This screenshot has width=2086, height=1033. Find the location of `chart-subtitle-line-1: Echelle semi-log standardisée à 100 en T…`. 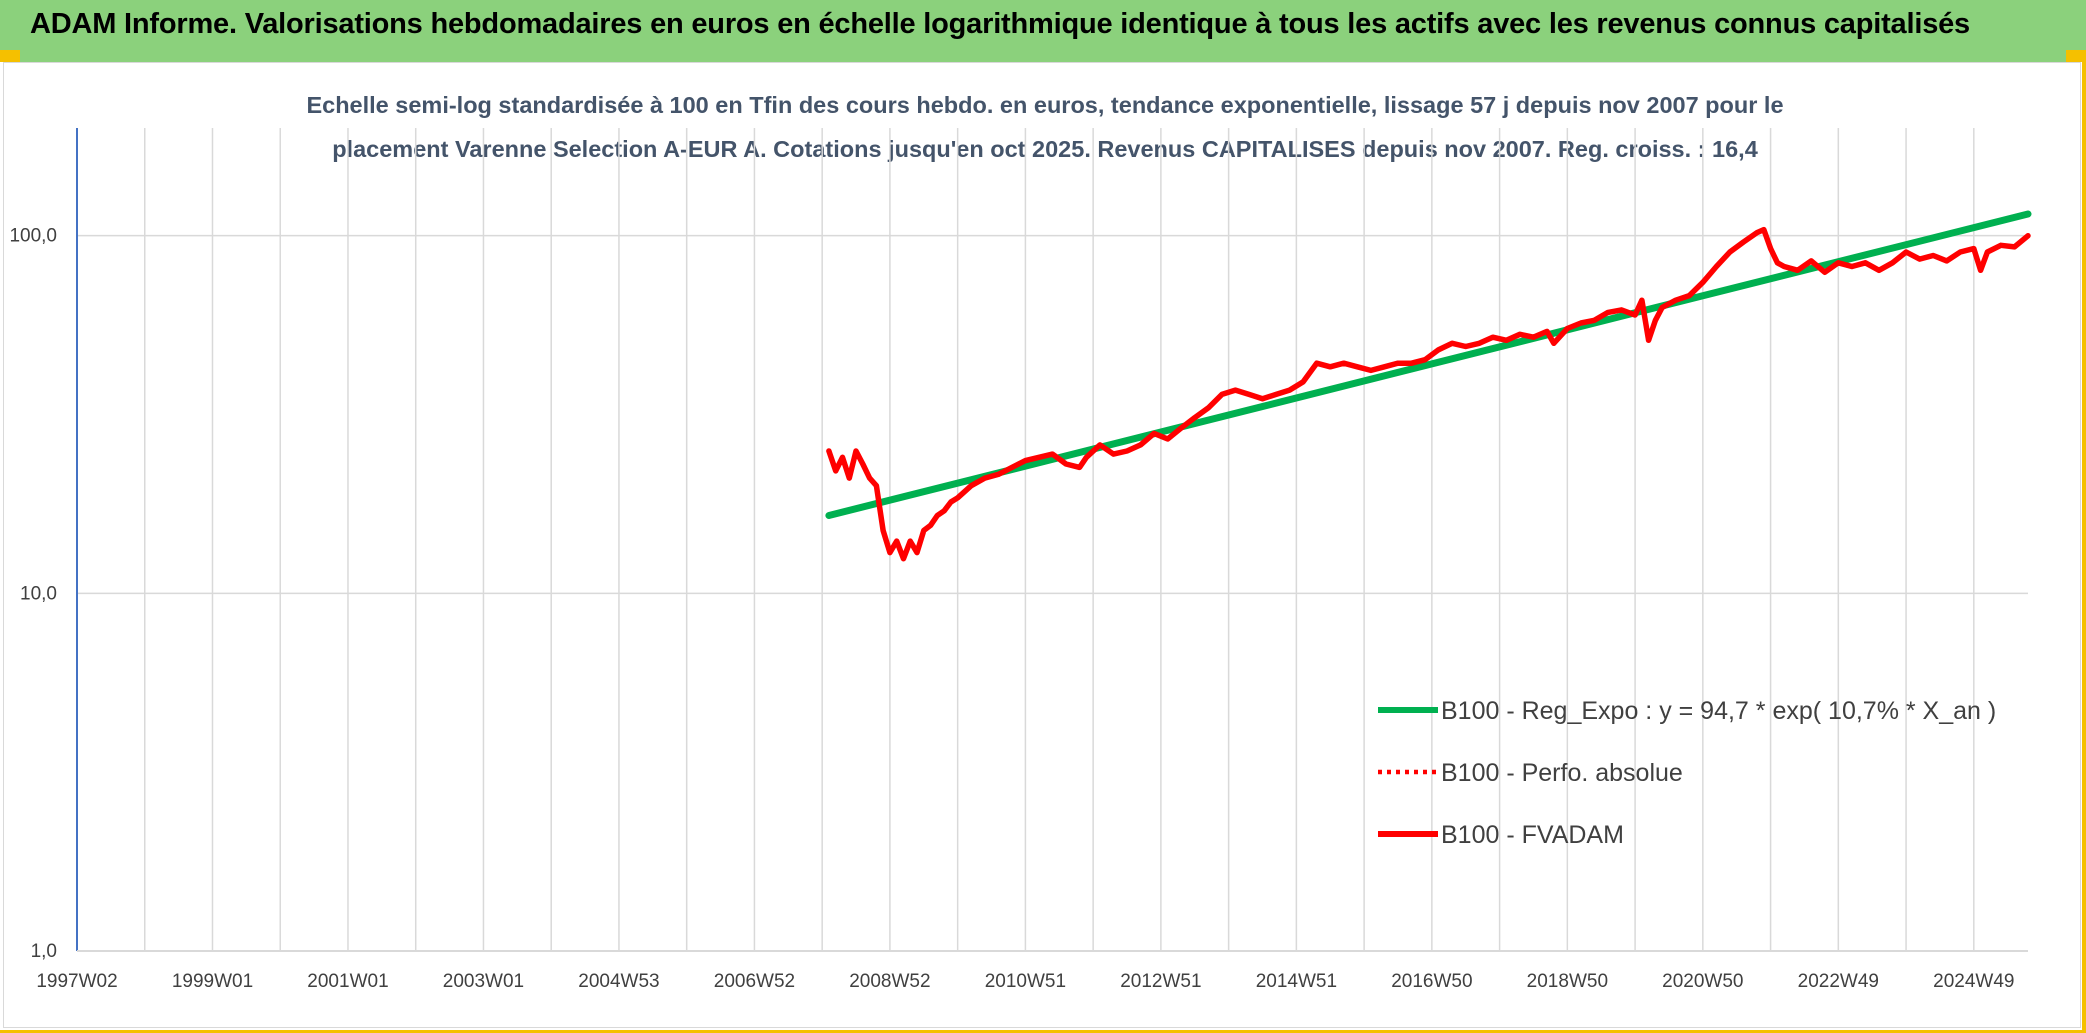

chart-subtitle-line-1: Echelle semi-log standardisée à 100 en T… is located at coordinates (1044, 105).